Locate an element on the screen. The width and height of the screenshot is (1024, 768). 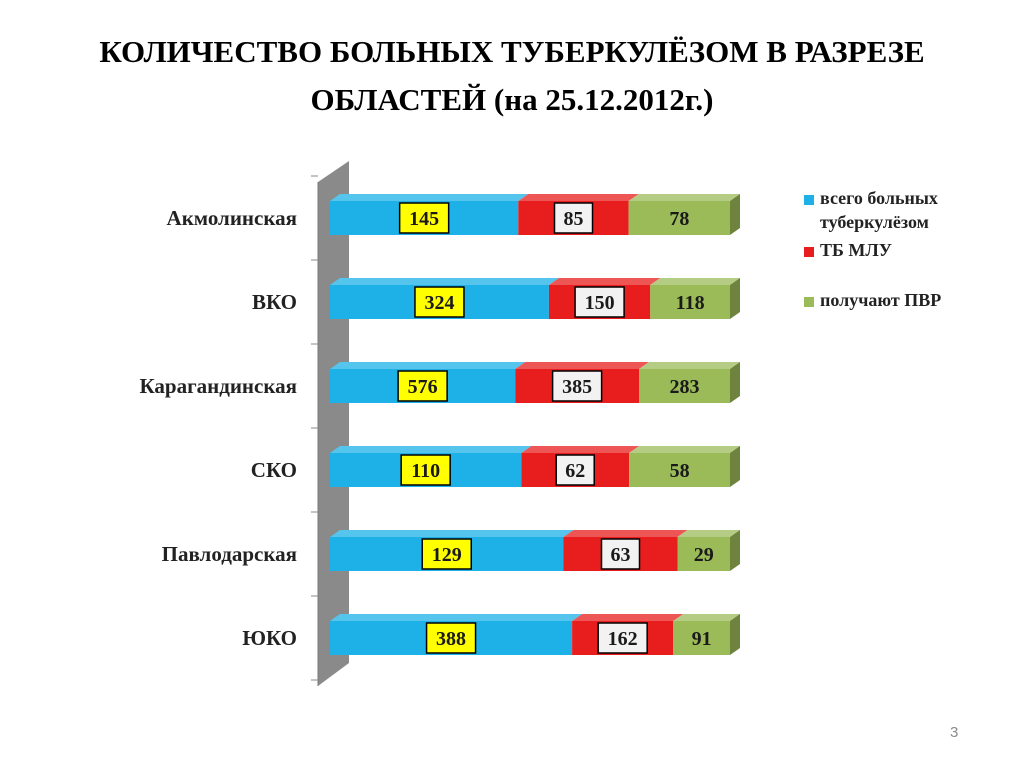
bar-segment-mdr: 150 is located at coordinates (604, 298).